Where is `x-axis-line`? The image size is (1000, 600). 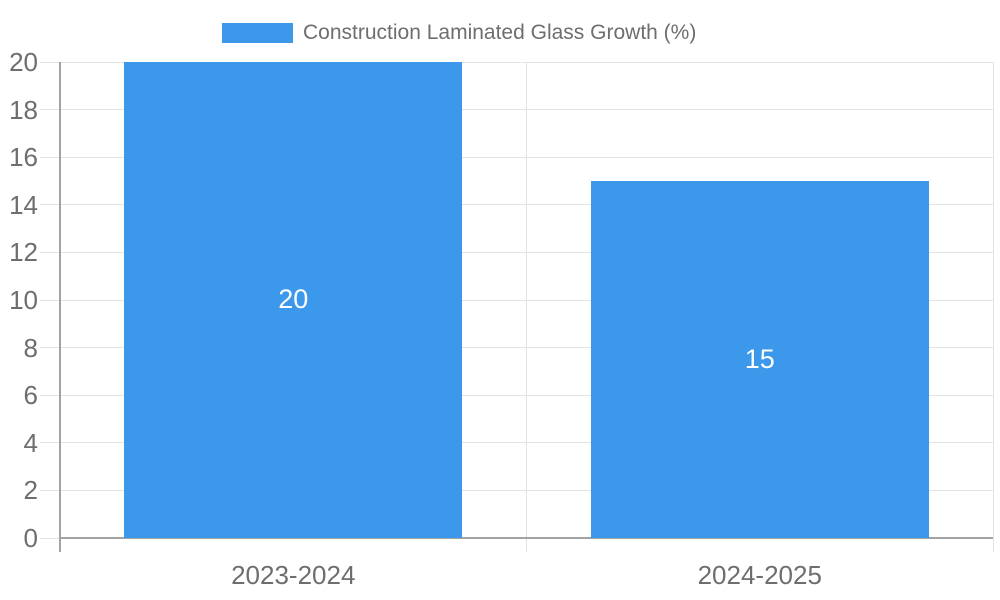
x-axis-line is located at coordinates (526, 538).